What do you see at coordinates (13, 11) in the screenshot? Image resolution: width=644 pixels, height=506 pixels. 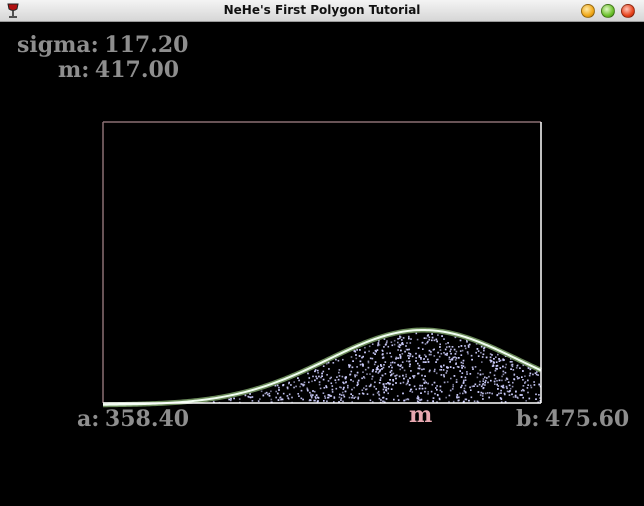 I see `wine-glass-icon` at bounding box center [13, 11].